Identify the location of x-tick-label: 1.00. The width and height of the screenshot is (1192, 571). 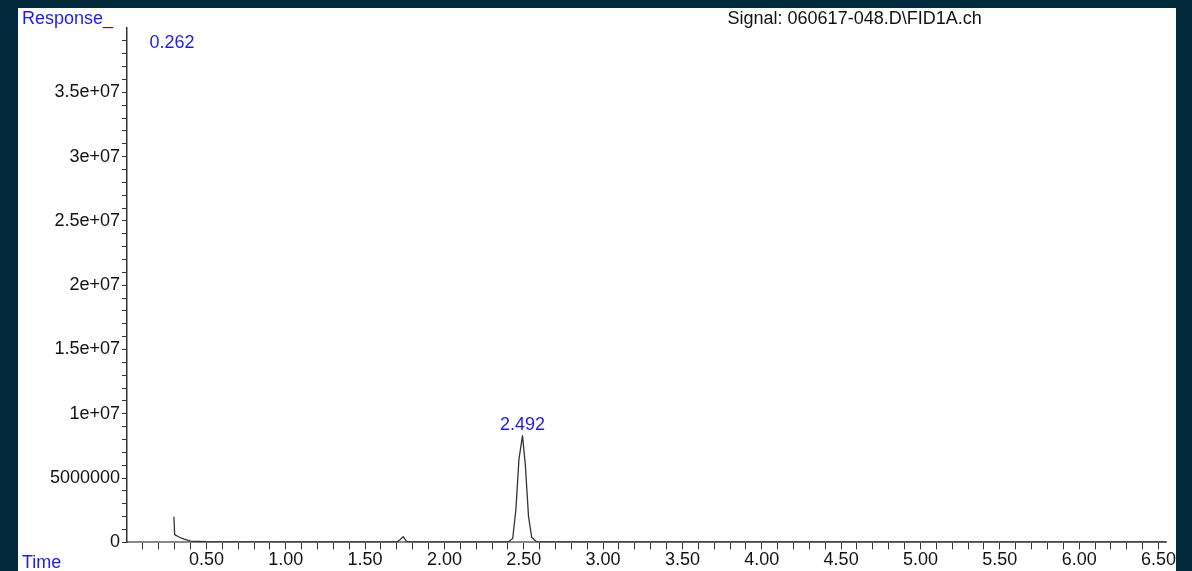
(286, 559).